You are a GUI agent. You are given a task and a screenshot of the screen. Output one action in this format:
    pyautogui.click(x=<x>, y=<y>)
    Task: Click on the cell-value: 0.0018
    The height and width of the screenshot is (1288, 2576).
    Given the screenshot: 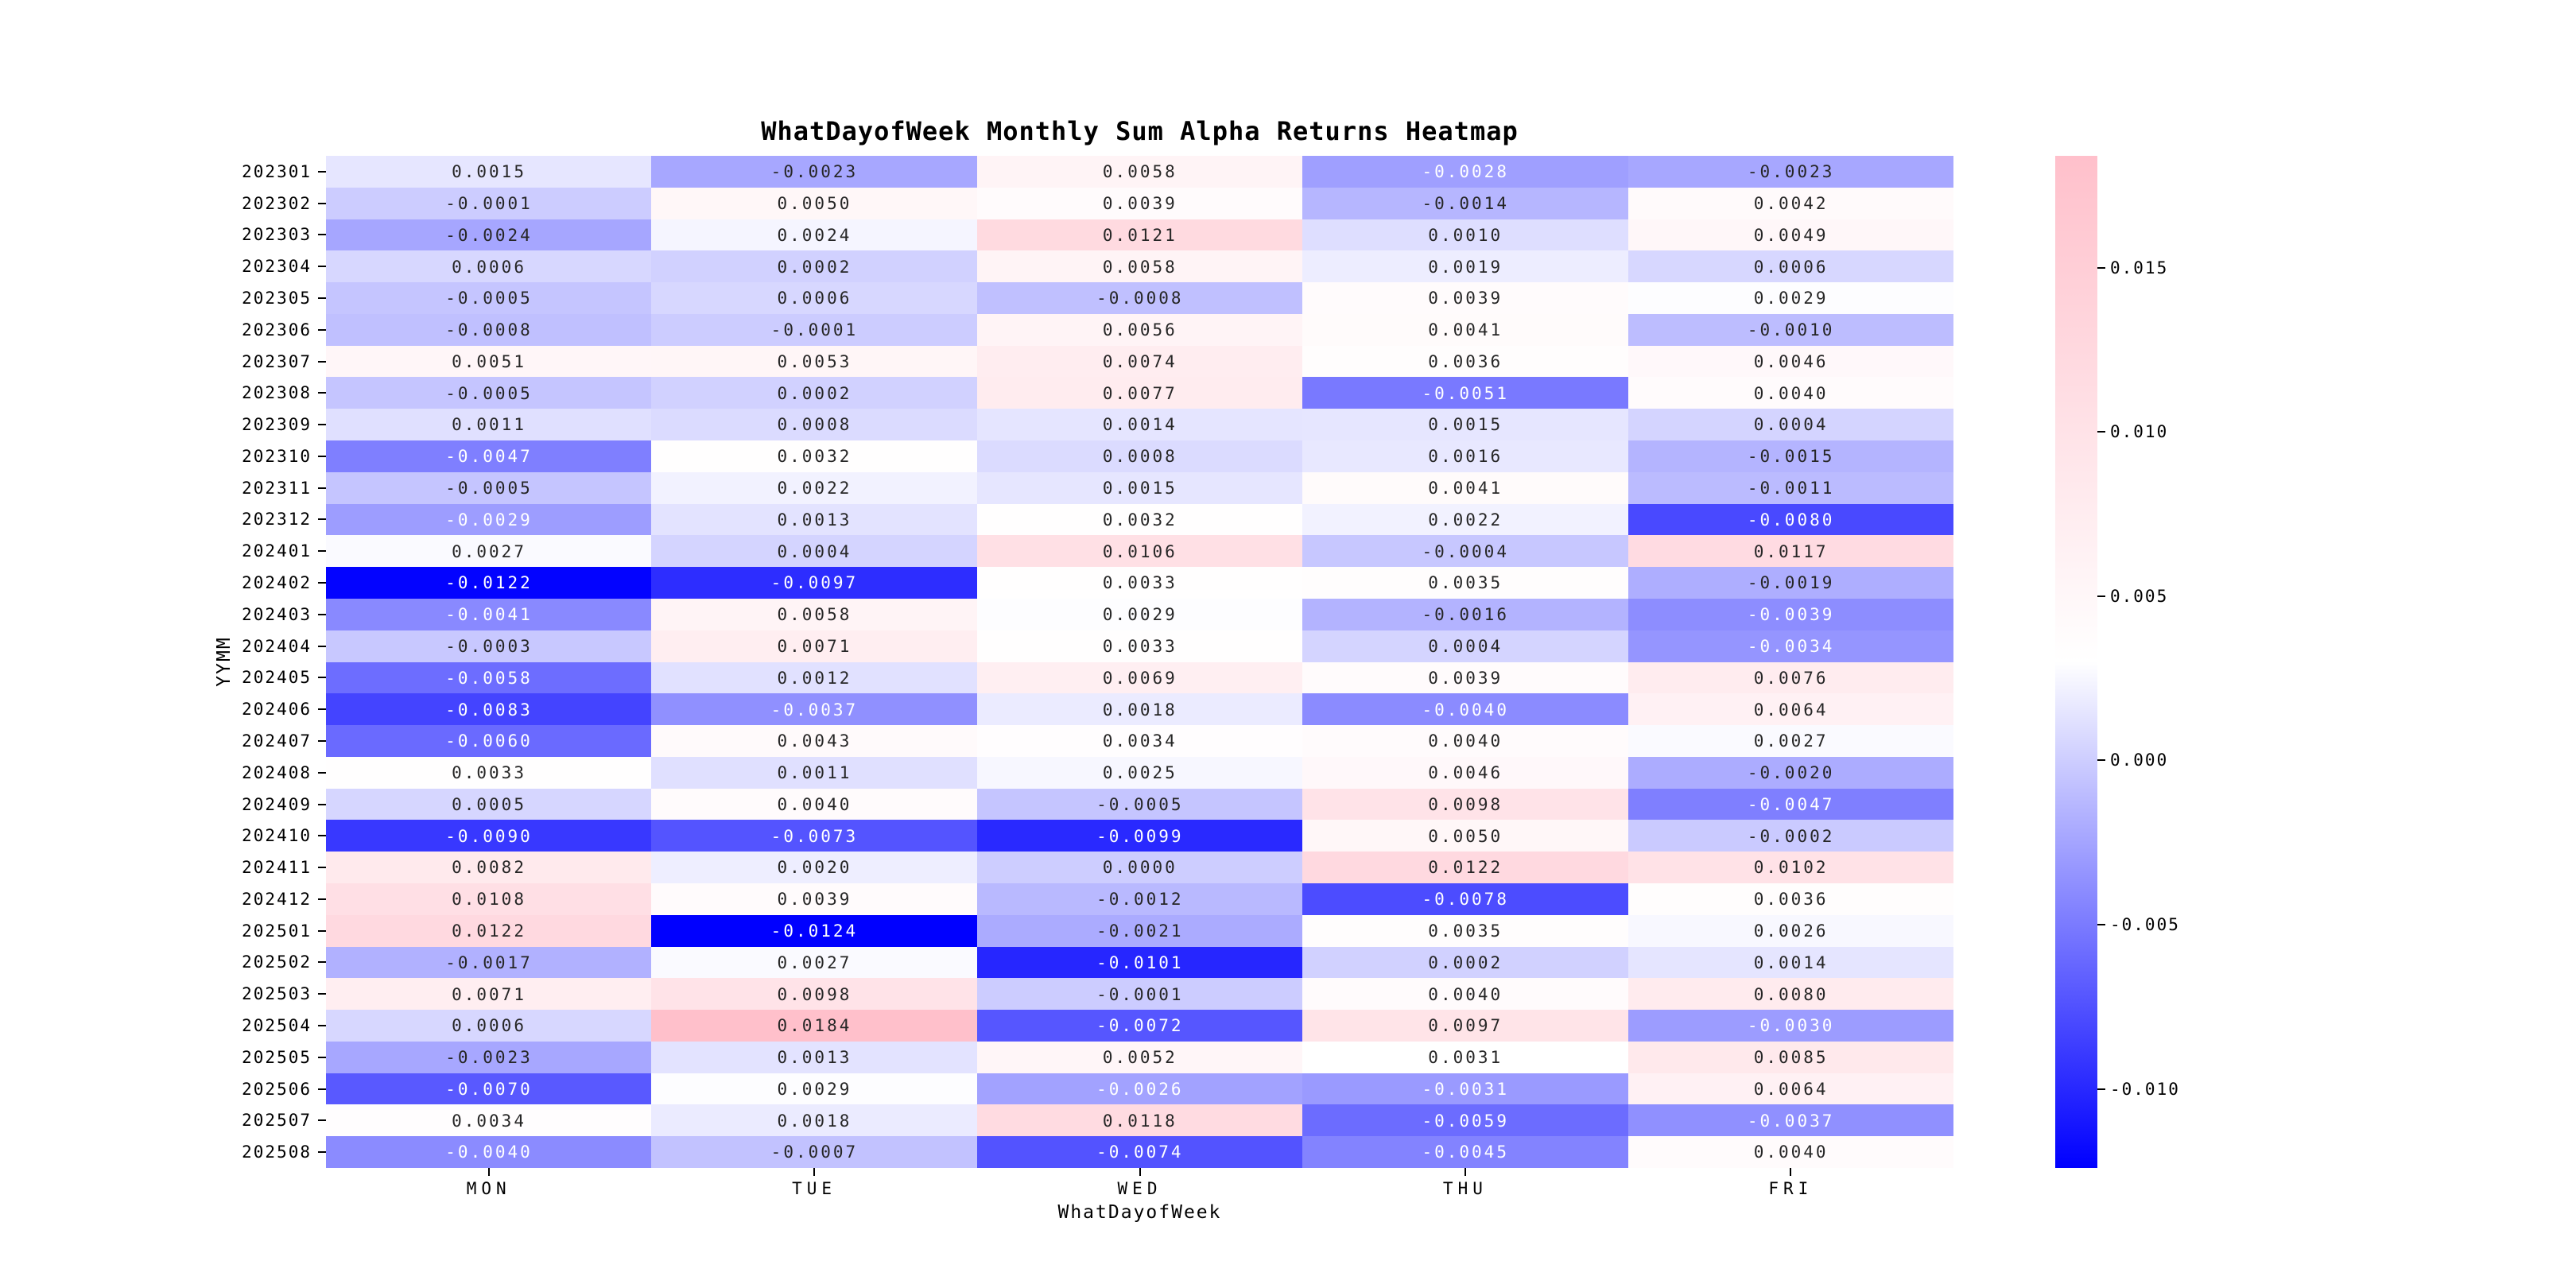 What is the action you would take?
    pyautogui.click(x=1139, y=710)
    